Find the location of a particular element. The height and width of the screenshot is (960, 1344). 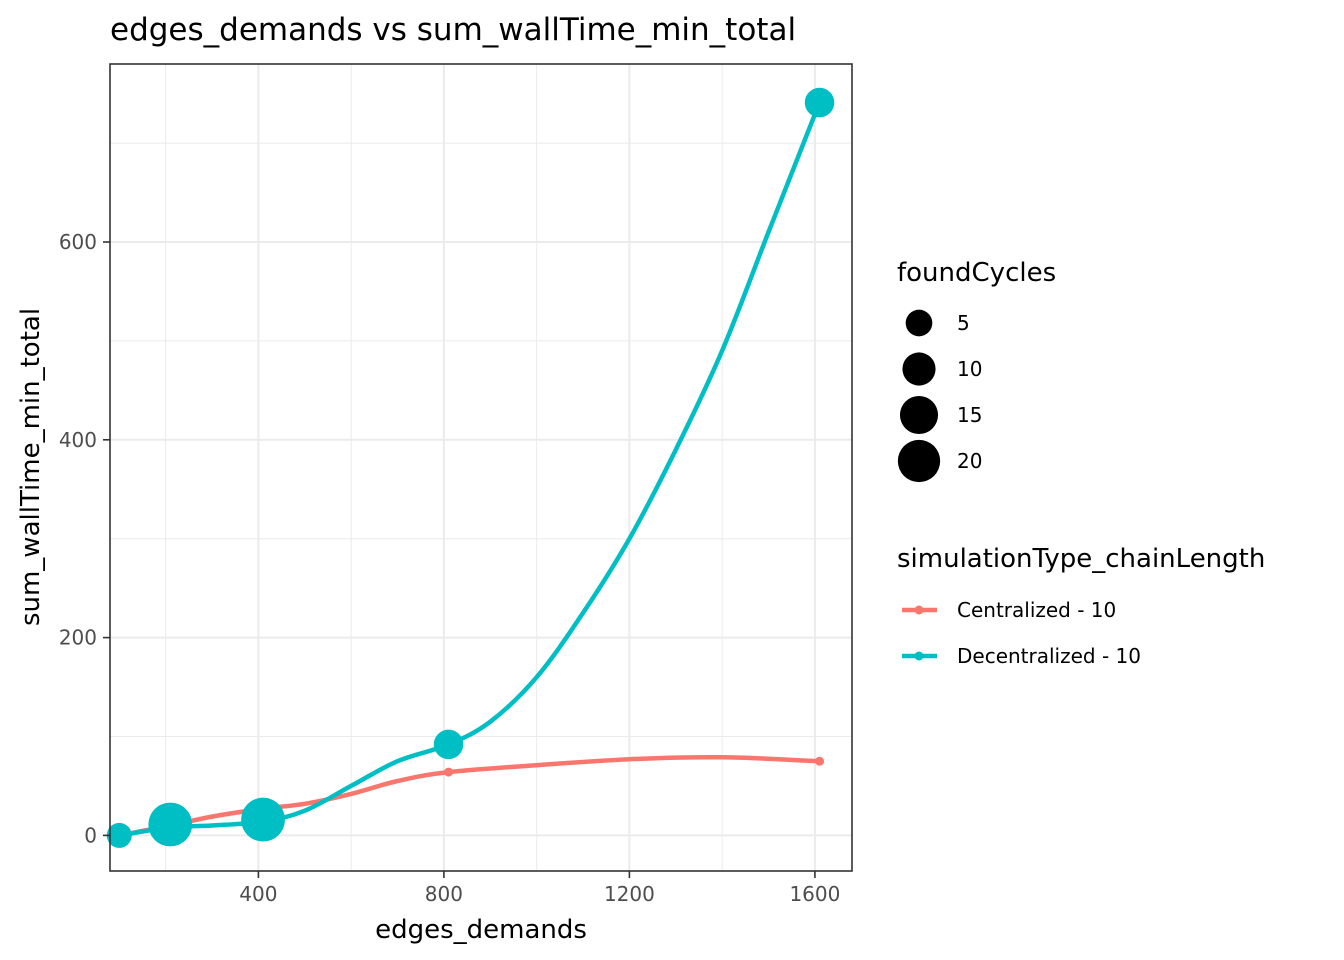

x-tick-label-1: 800 is located at coordinates (444, 894).